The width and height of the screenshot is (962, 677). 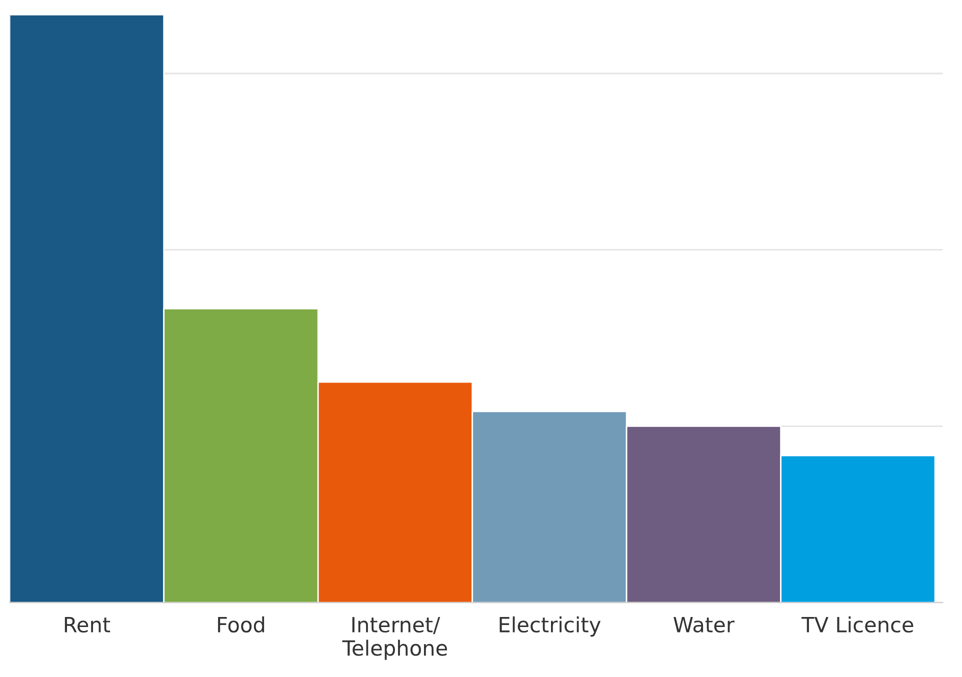 I want to click on x-tick-label: Water, so click(x=704, y=625).